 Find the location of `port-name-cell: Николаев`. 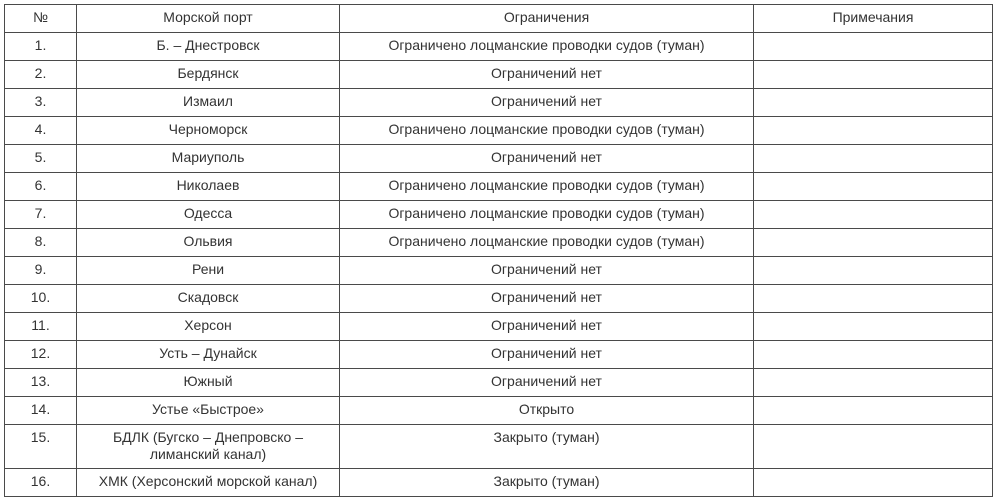

port-name-cell: Николаев is located at coordinates (208, 186).